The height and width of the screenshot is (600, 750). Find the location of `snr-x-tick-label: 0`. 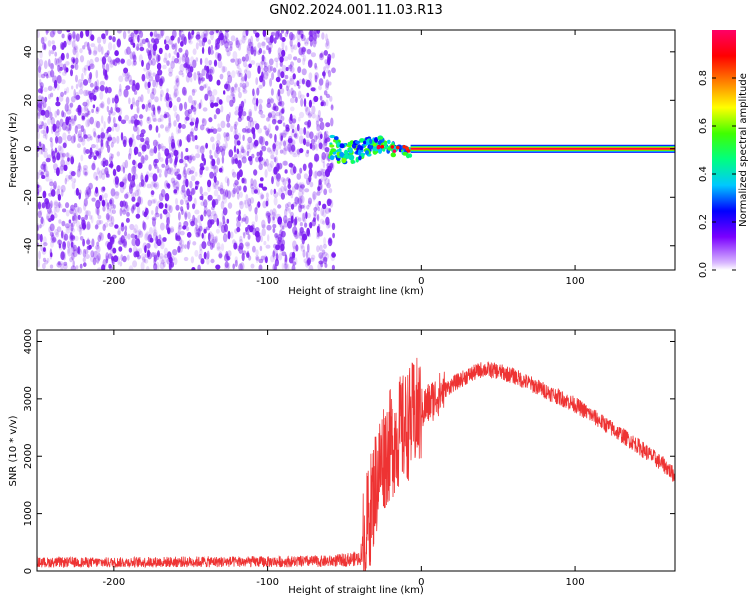

snr-x-tick-label: 0 is located at coordinates (421, 582).